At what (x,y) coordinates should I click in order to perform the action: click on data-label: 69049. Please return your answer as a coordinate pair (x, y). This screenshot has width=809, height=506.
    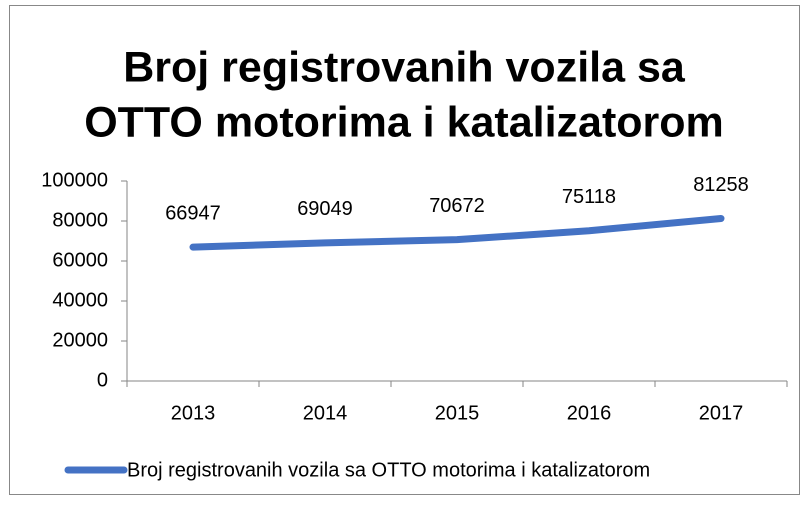
    Looking at the image, I should click on (325, 209).